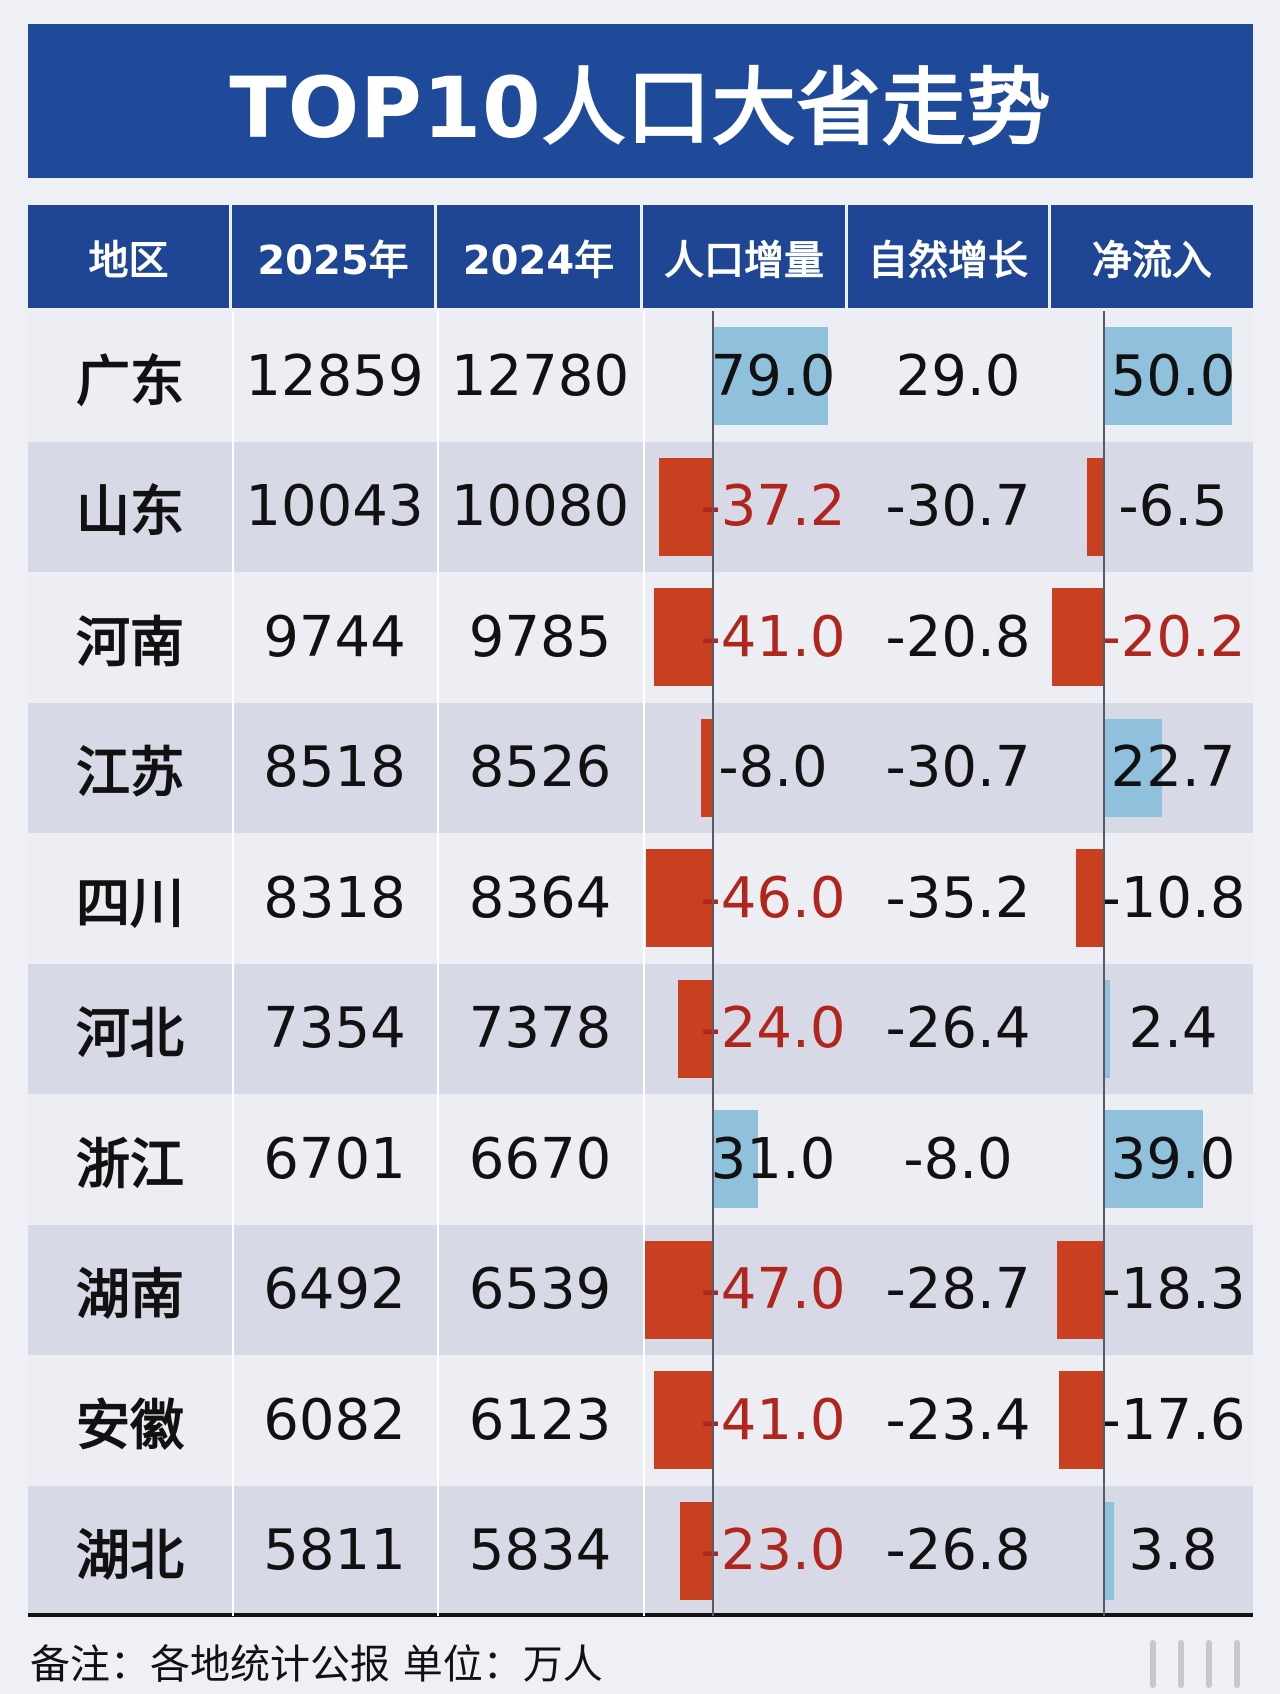 The image size is (1280, 1694). I want to click on region-name: 山东, so click(130, 512).